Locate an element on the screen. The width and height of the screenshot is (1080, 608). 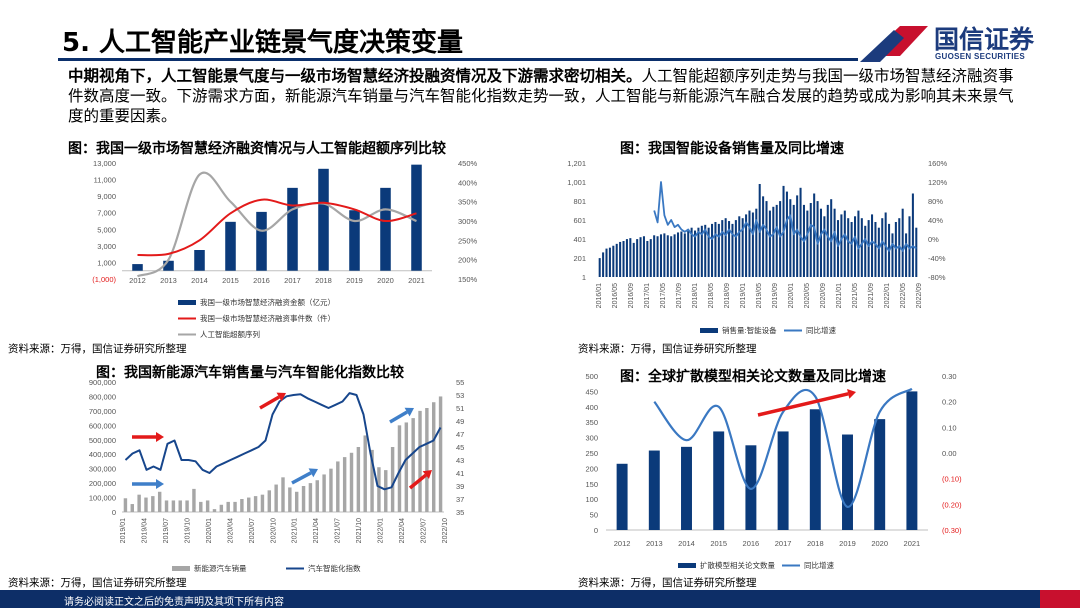
x-tick-label: 2021/09 is located at coordinates (871, 295).